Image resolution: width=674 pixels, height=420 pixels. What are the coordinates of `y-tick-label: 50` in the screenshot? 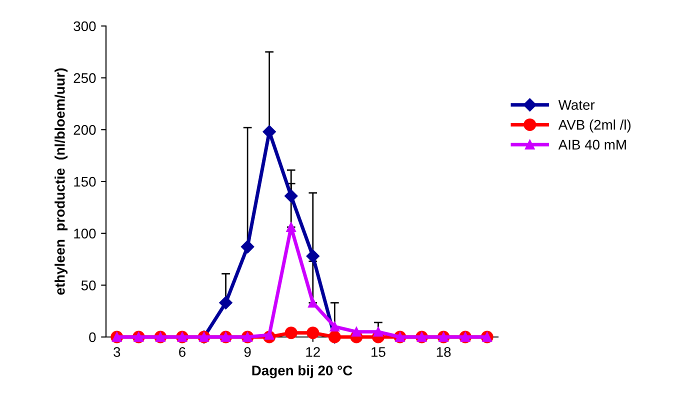 It's located at (88, 285).